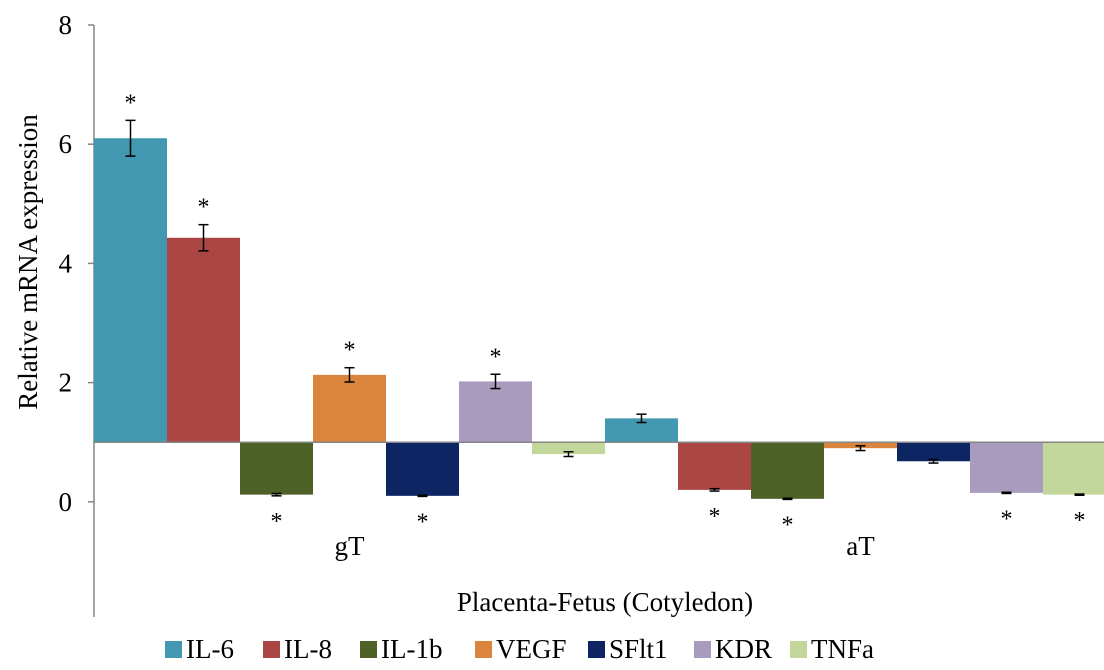  I want to click on bar-kdr-gt, so click(495, 412).